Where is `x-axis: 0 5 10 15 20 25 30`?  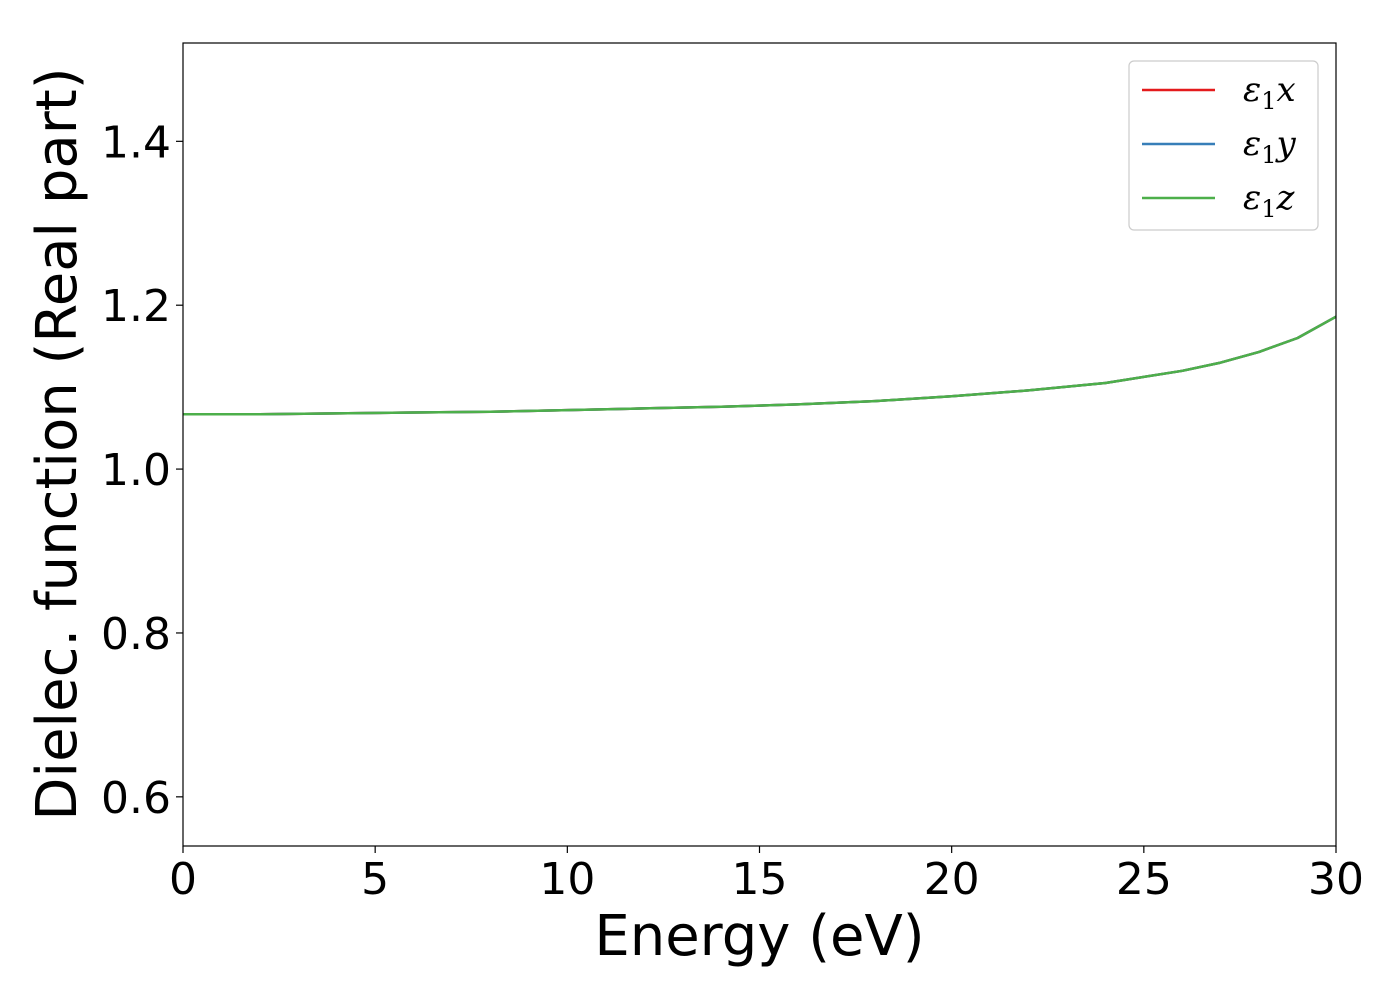 x-axis: 0 5 10 15 20 25 30 is located at coordinates (766, 875).